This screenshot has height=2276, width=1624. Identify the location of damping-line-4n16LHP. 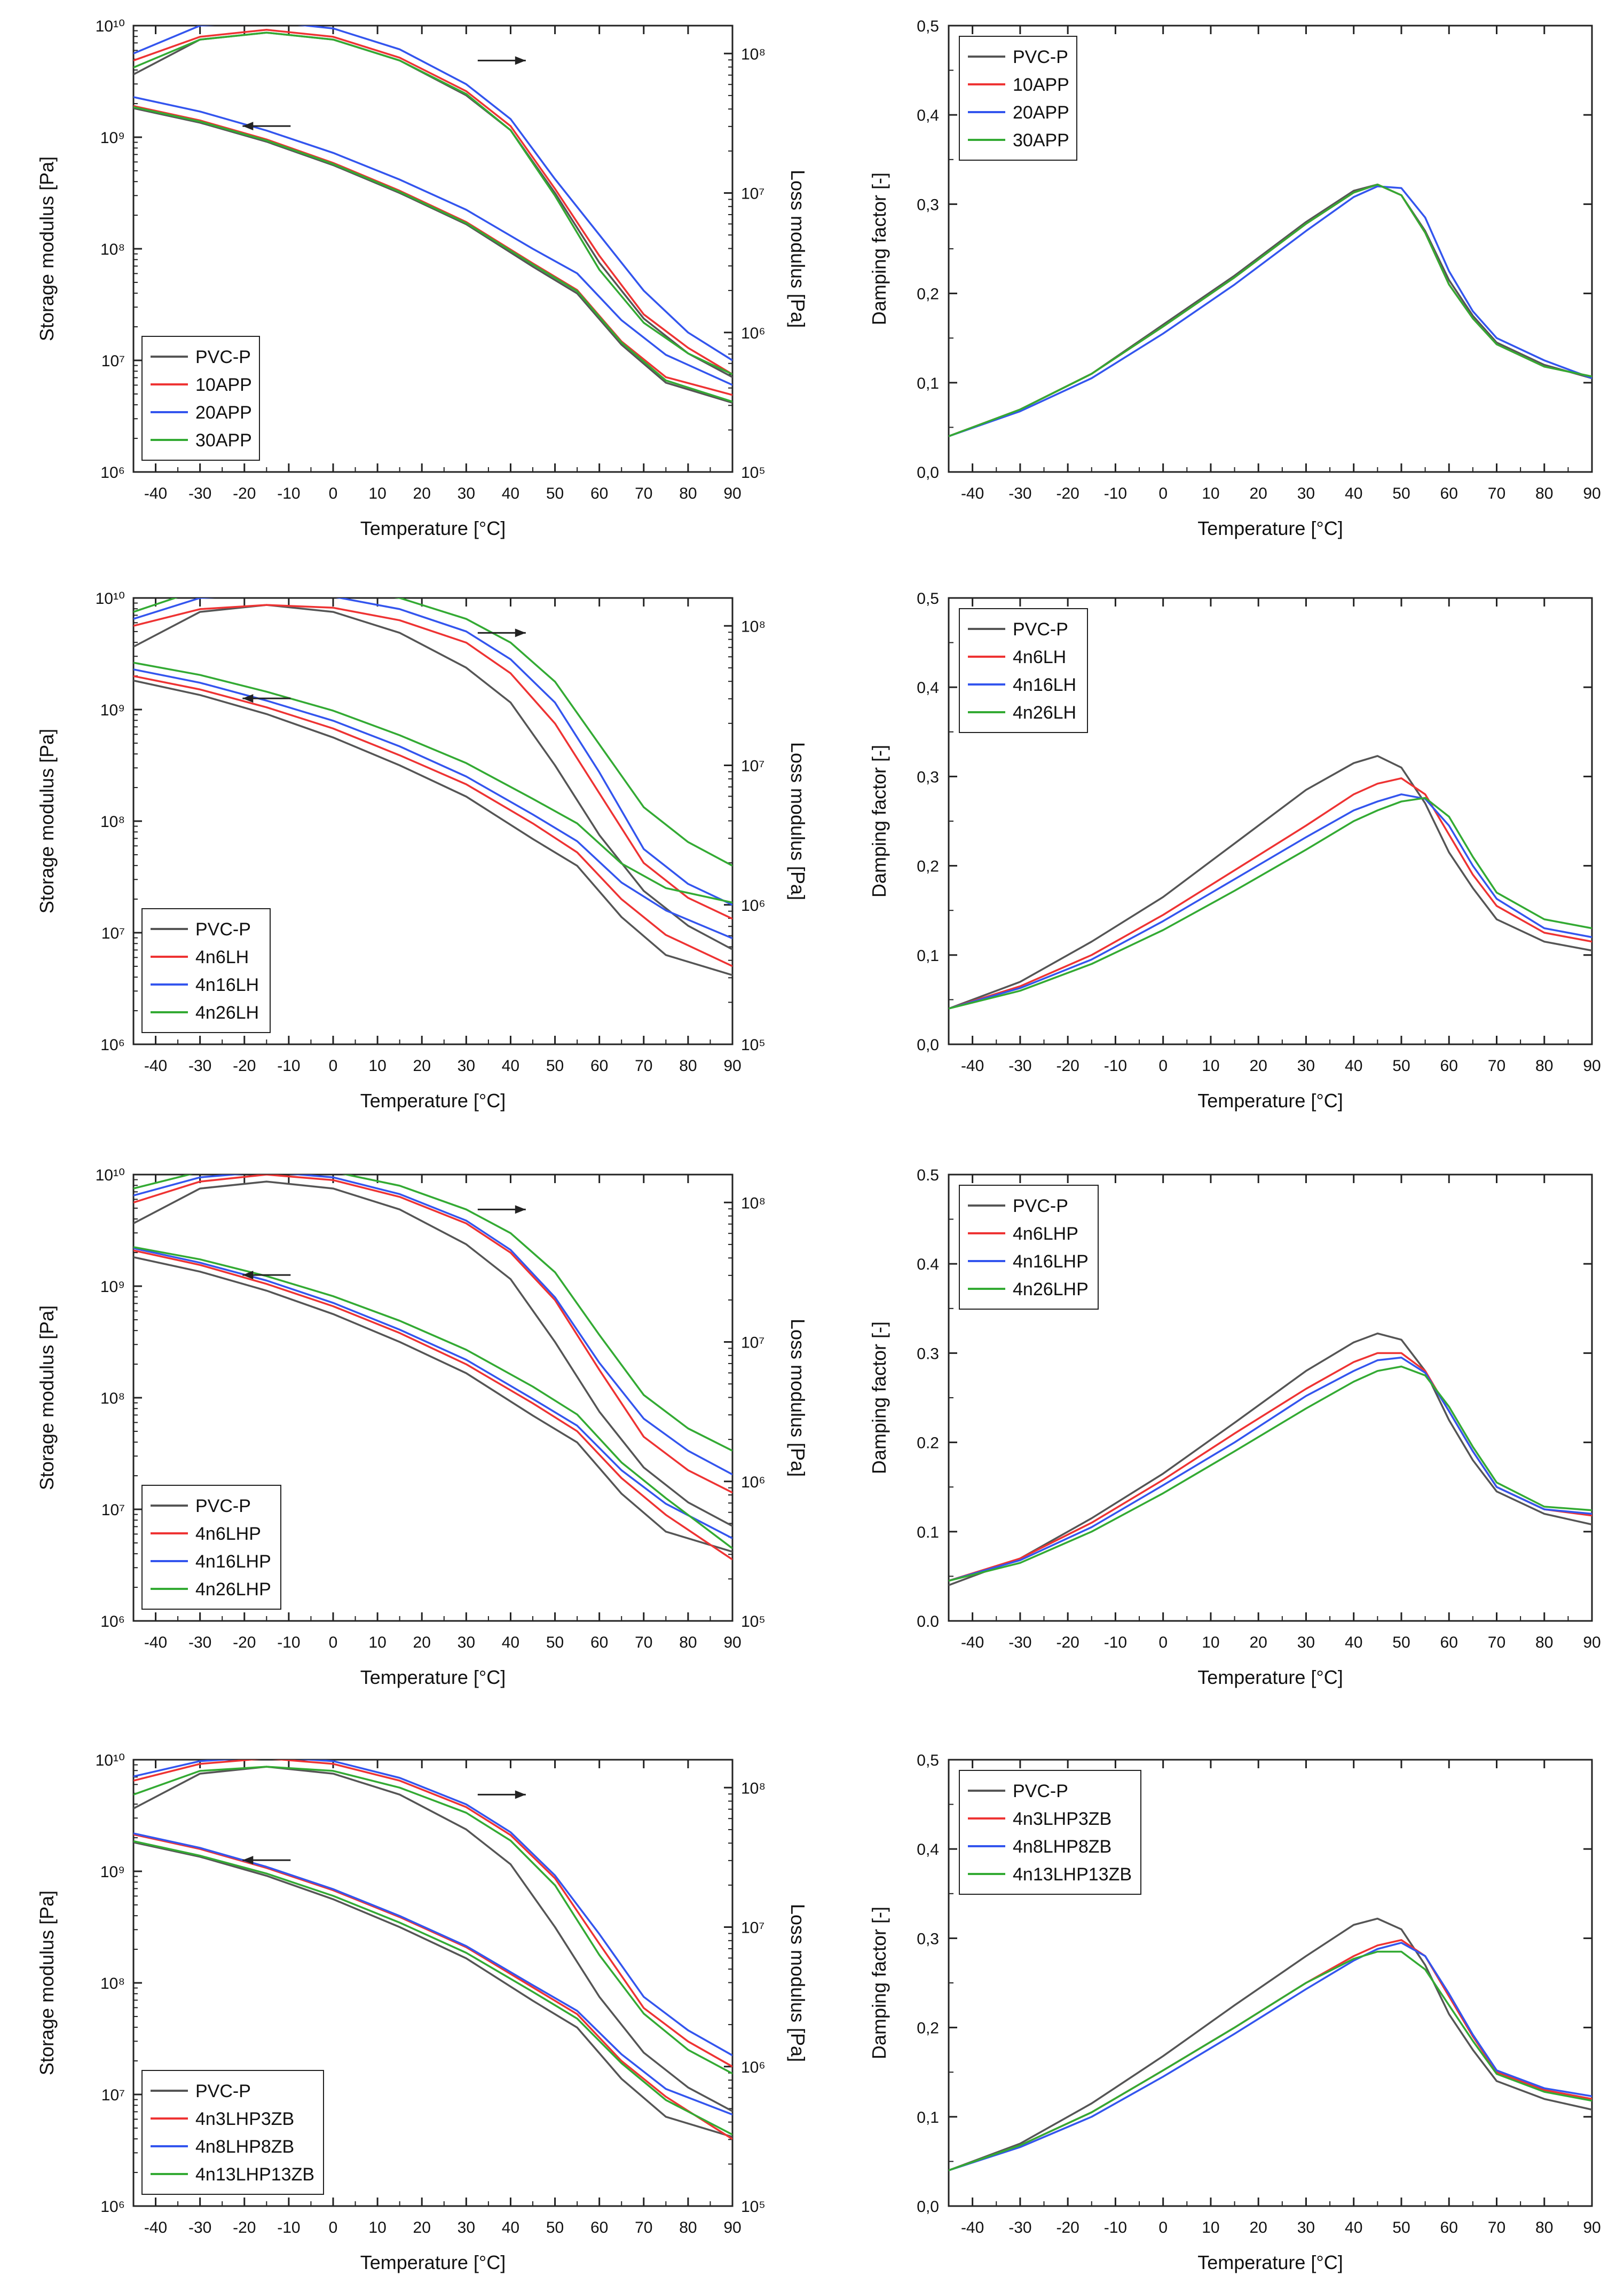
(1270, 1470).